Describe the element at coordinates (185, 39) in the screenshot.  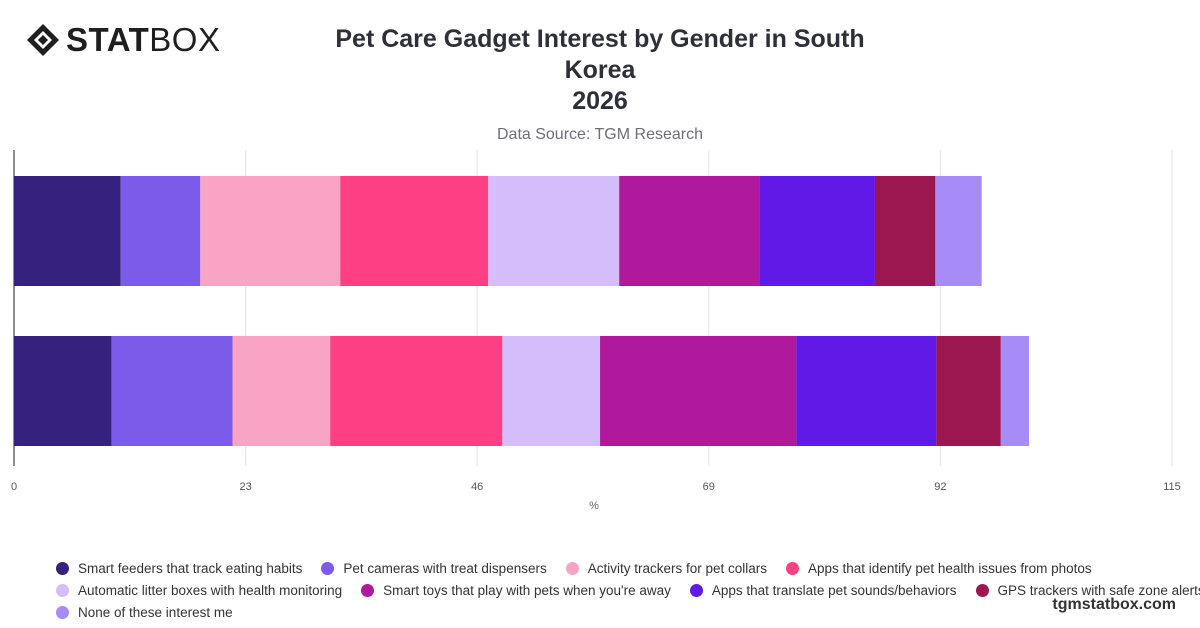
I see `logo-text-light: BOX` at that location.